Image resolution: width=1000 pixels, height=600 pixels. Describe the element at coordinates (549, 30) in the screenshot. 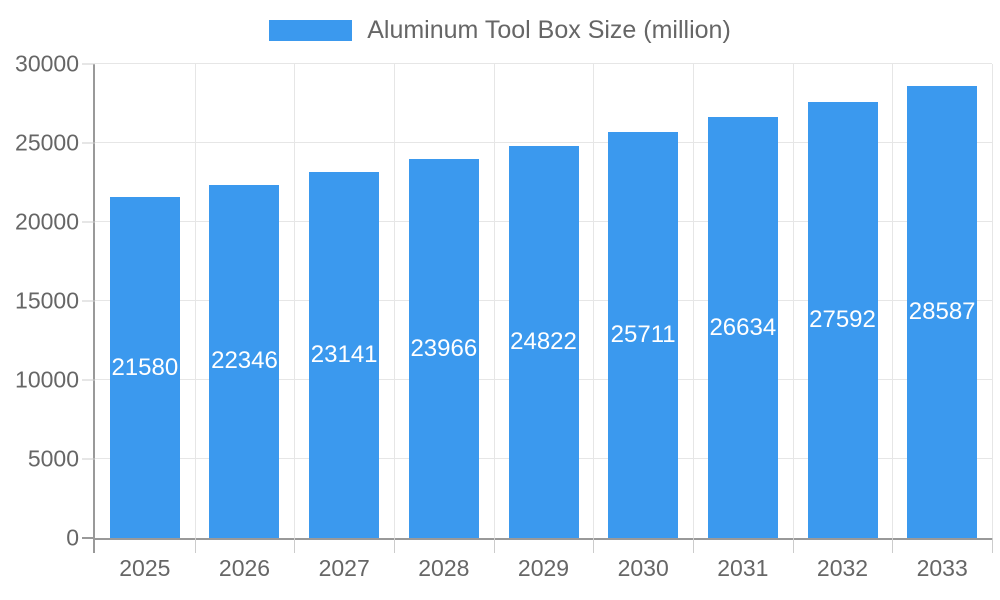

I see `legend-label: Aluminum Tool Box Size (million)` at that location.